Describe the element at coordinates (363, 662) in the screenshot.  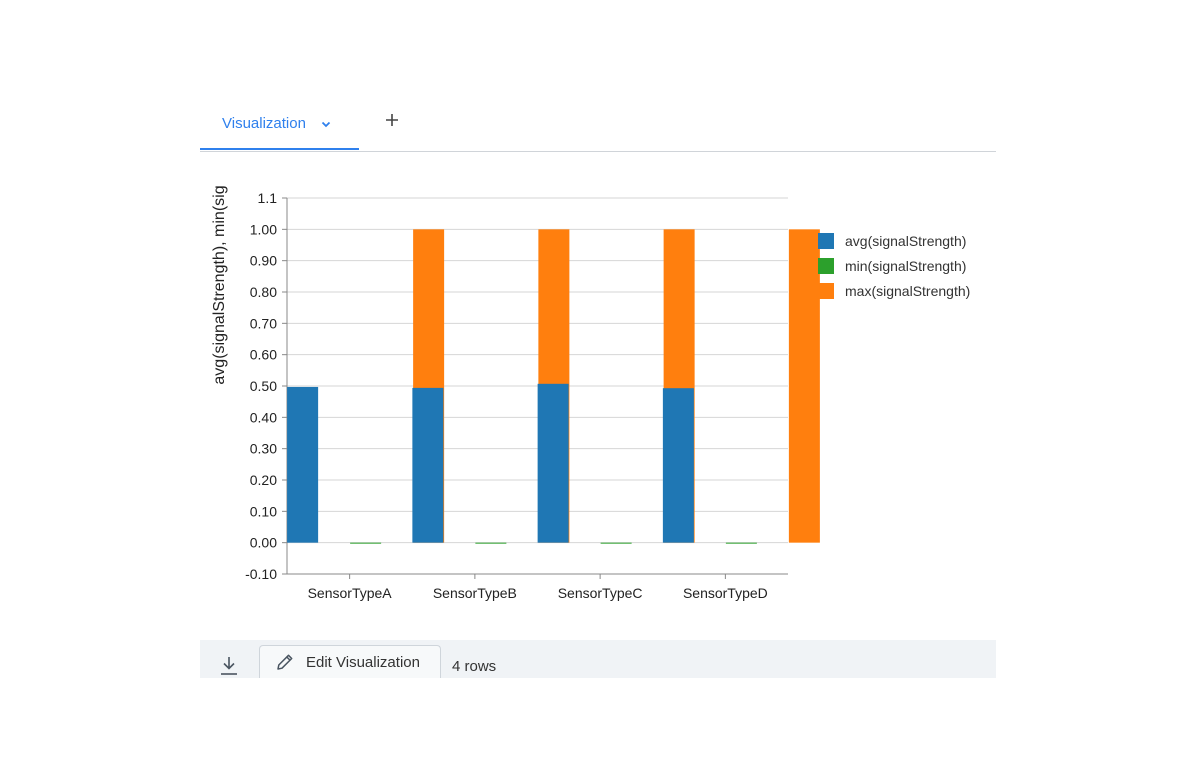
I see `edit-visualization-label: Edit Visualization` at that location.